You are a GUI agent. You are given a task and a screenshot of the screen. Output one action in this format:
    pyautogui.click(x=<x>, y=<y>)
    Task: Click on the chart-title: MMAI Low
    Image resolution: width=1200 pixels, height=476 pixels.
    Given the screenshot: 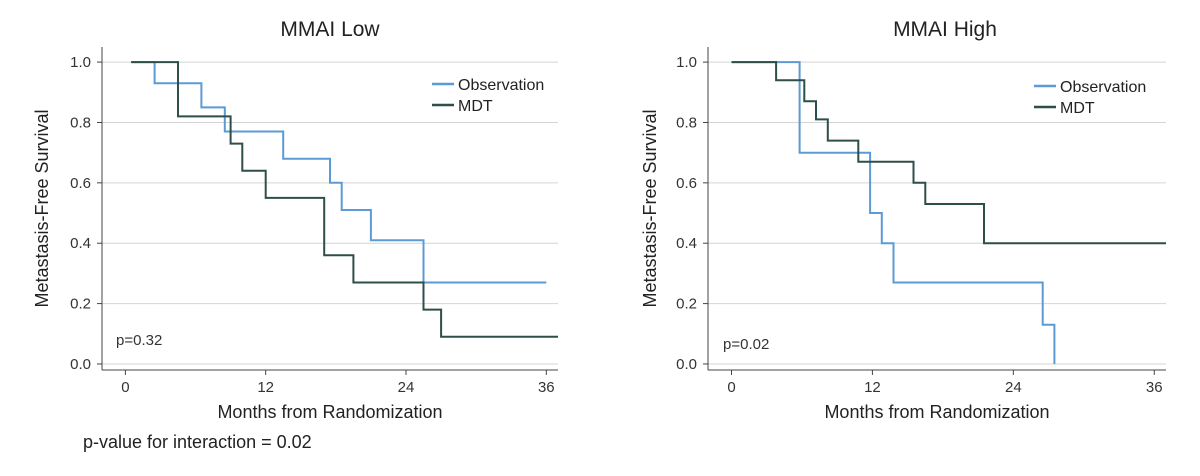 What is the action you would take?
    pyautogui.click(x=330, y=29)
    